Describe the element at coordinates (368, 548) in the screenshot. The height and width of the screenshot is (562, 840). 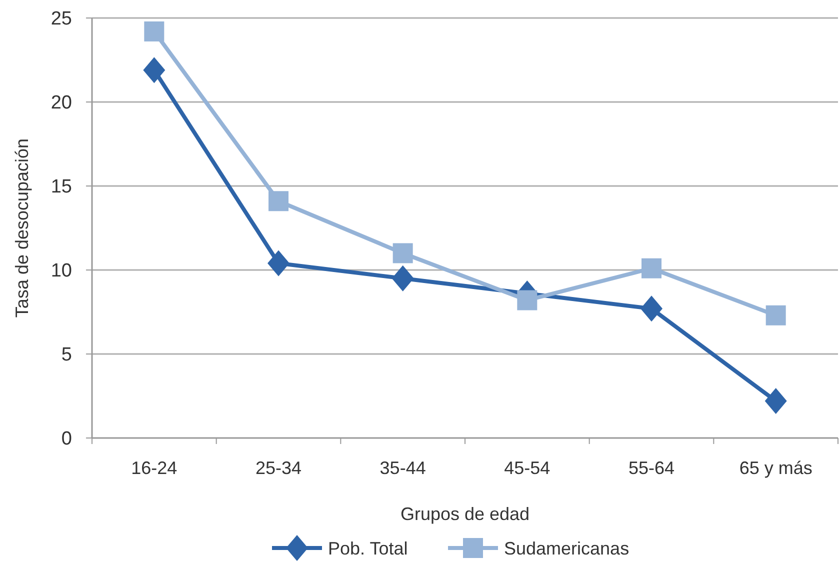
I see `legend-label: Pob. Total` at that location.